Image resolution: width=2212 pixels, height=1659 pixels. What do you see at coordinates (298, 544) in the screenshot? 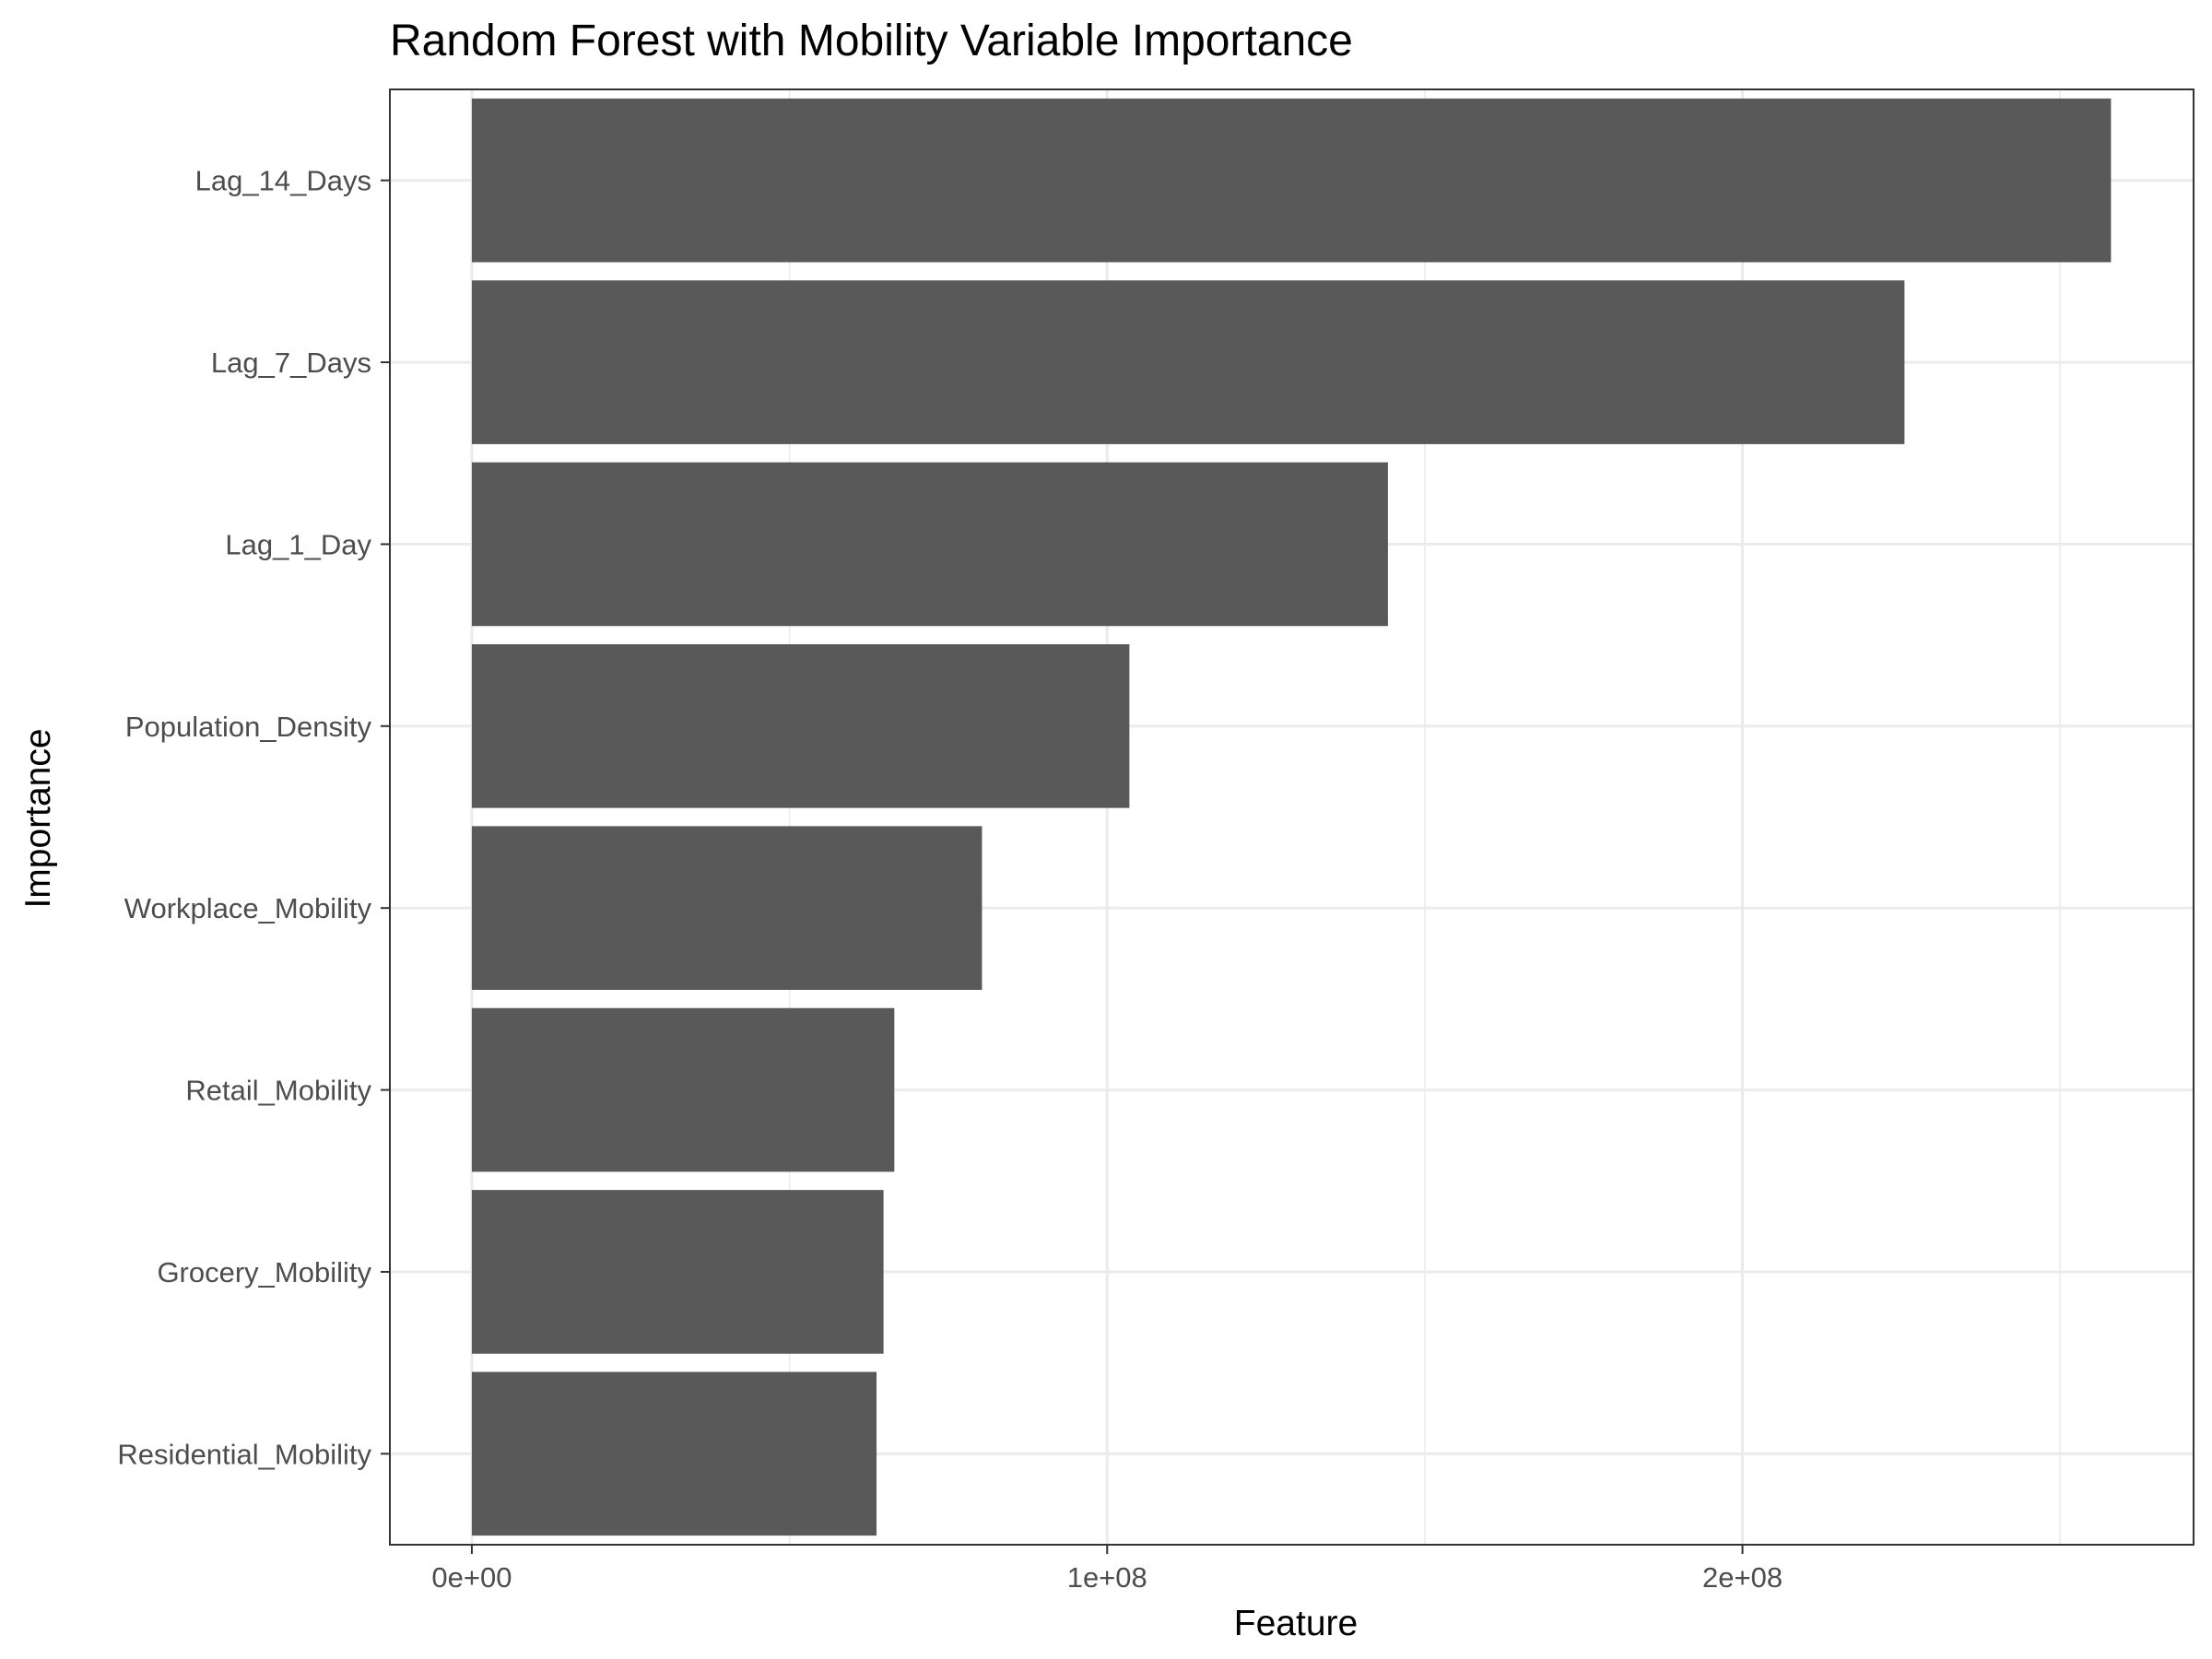
I see `y-tick-label: Lag_1_Day` at bounding box center [298, 544].